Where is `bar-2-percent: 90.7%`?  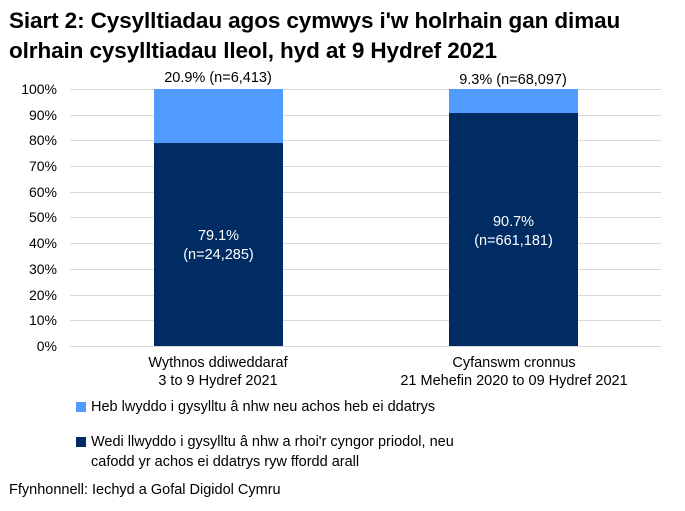 bar-2-percent: 90.7% is located at coordinates (513, 222).